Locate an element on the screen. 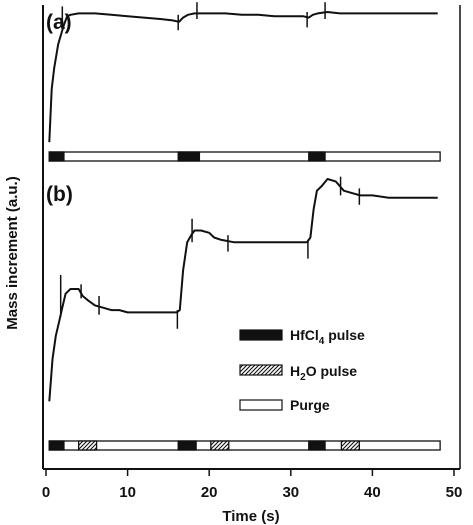 The image size is (473, 525). y-axis-title: Mass increment (a.u.) is located at coordinates (12, 252).